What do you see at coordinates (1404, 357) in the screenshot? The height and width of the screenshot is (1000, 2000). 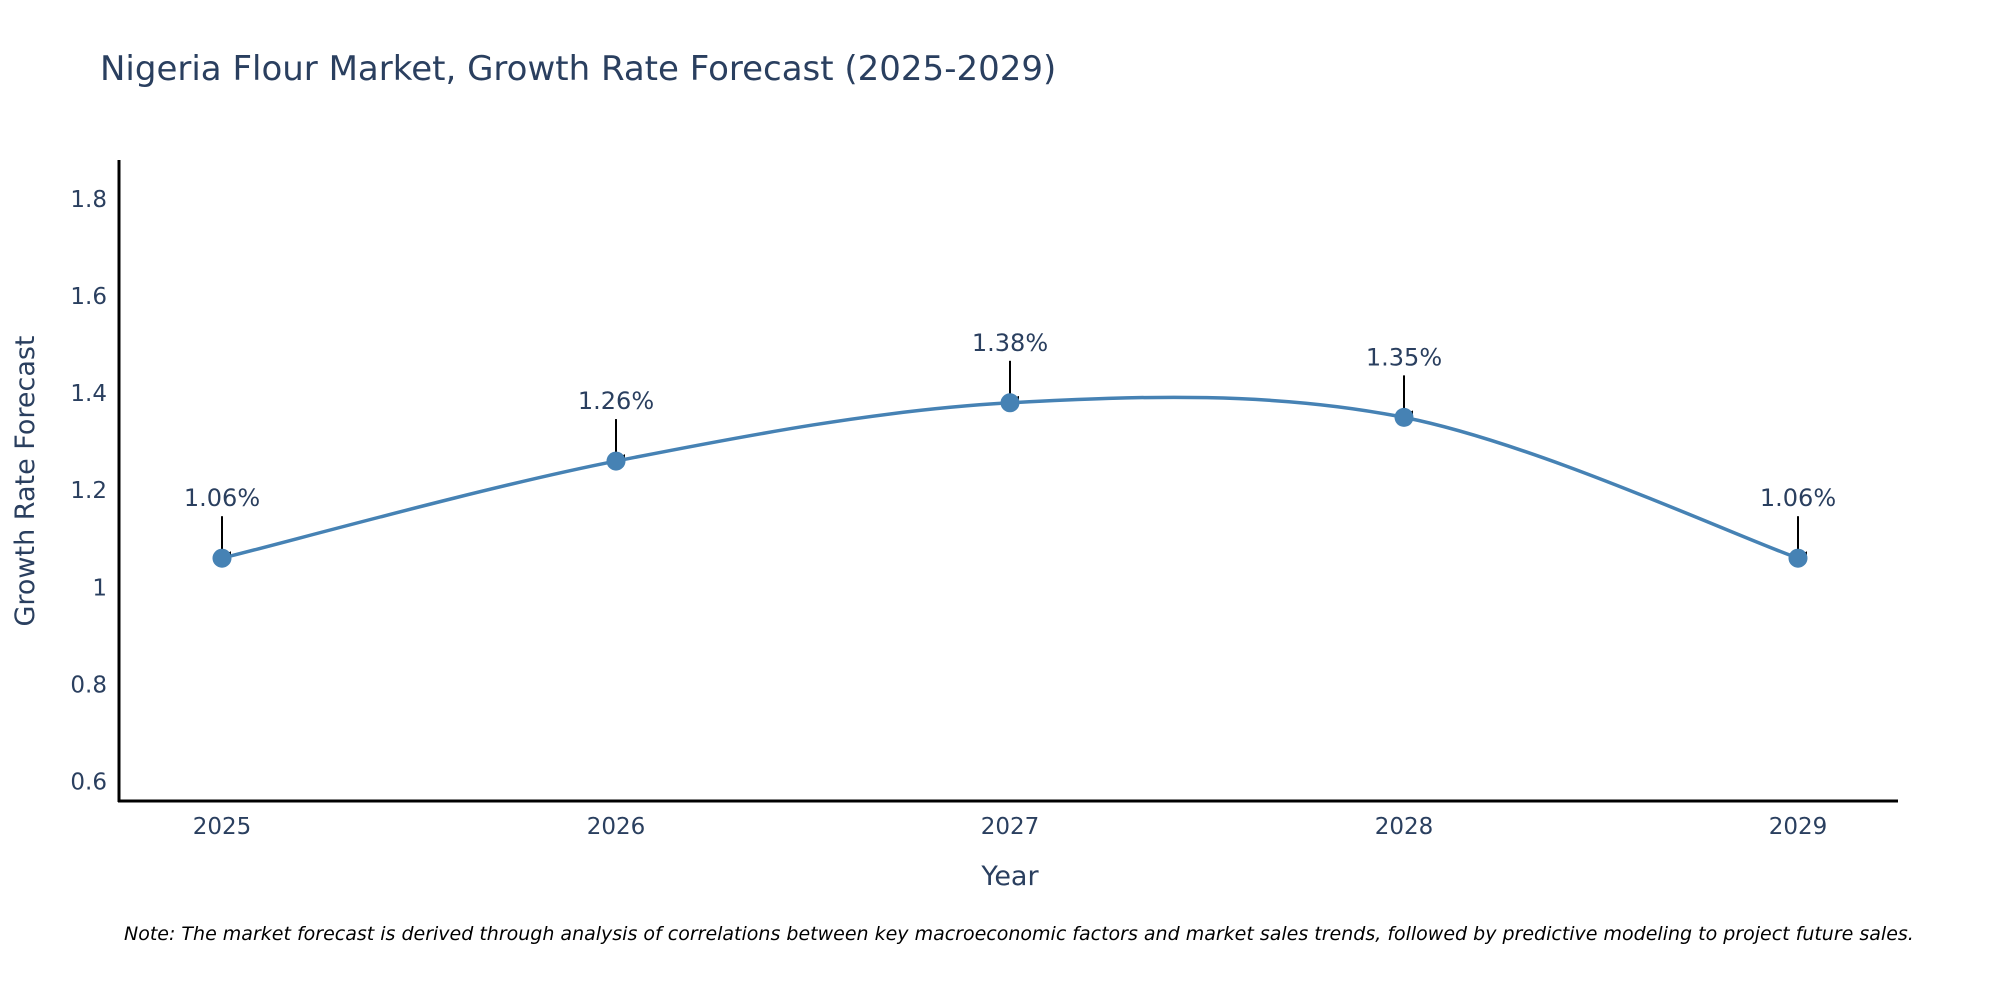 I see `data-label-2028: 1.35%` at bounding box center [1404, 357].